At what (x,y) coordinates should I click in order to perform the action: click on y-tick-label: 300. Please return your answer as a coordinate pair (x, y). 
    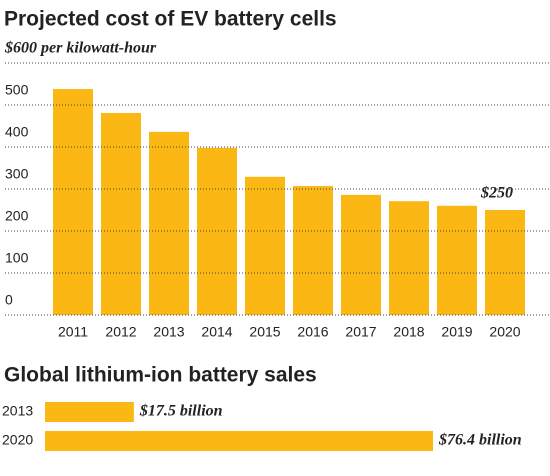
    Looking at the image, I should click on (17, 174).